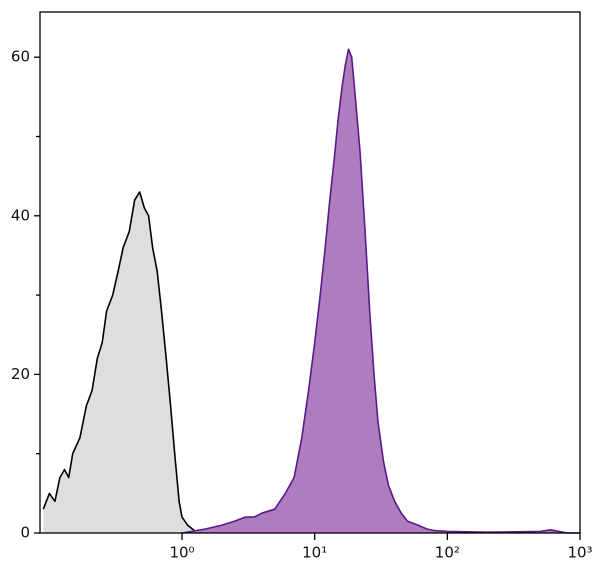  What do you see at coordinates (579, 553) in the screenshot?
I see `x-tick-label: 10³` at bounding box center [579, 553].